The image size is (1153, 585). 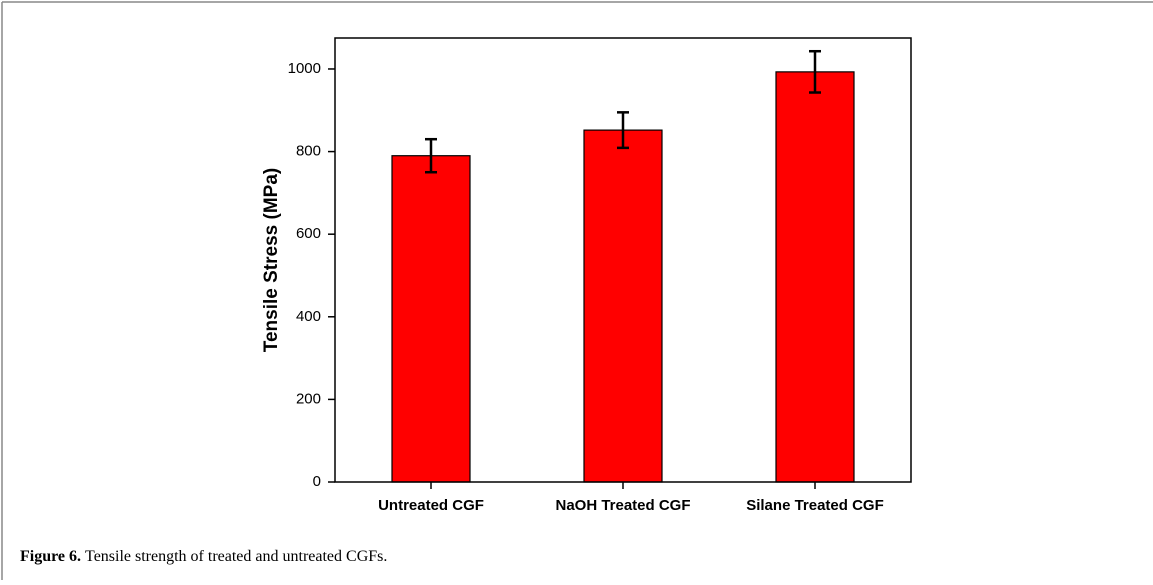 What do you see at coordinates (431, 505) in the screenshot?
I see `x-tick-label: Untreated CGF` at bounding box center [431, 505].